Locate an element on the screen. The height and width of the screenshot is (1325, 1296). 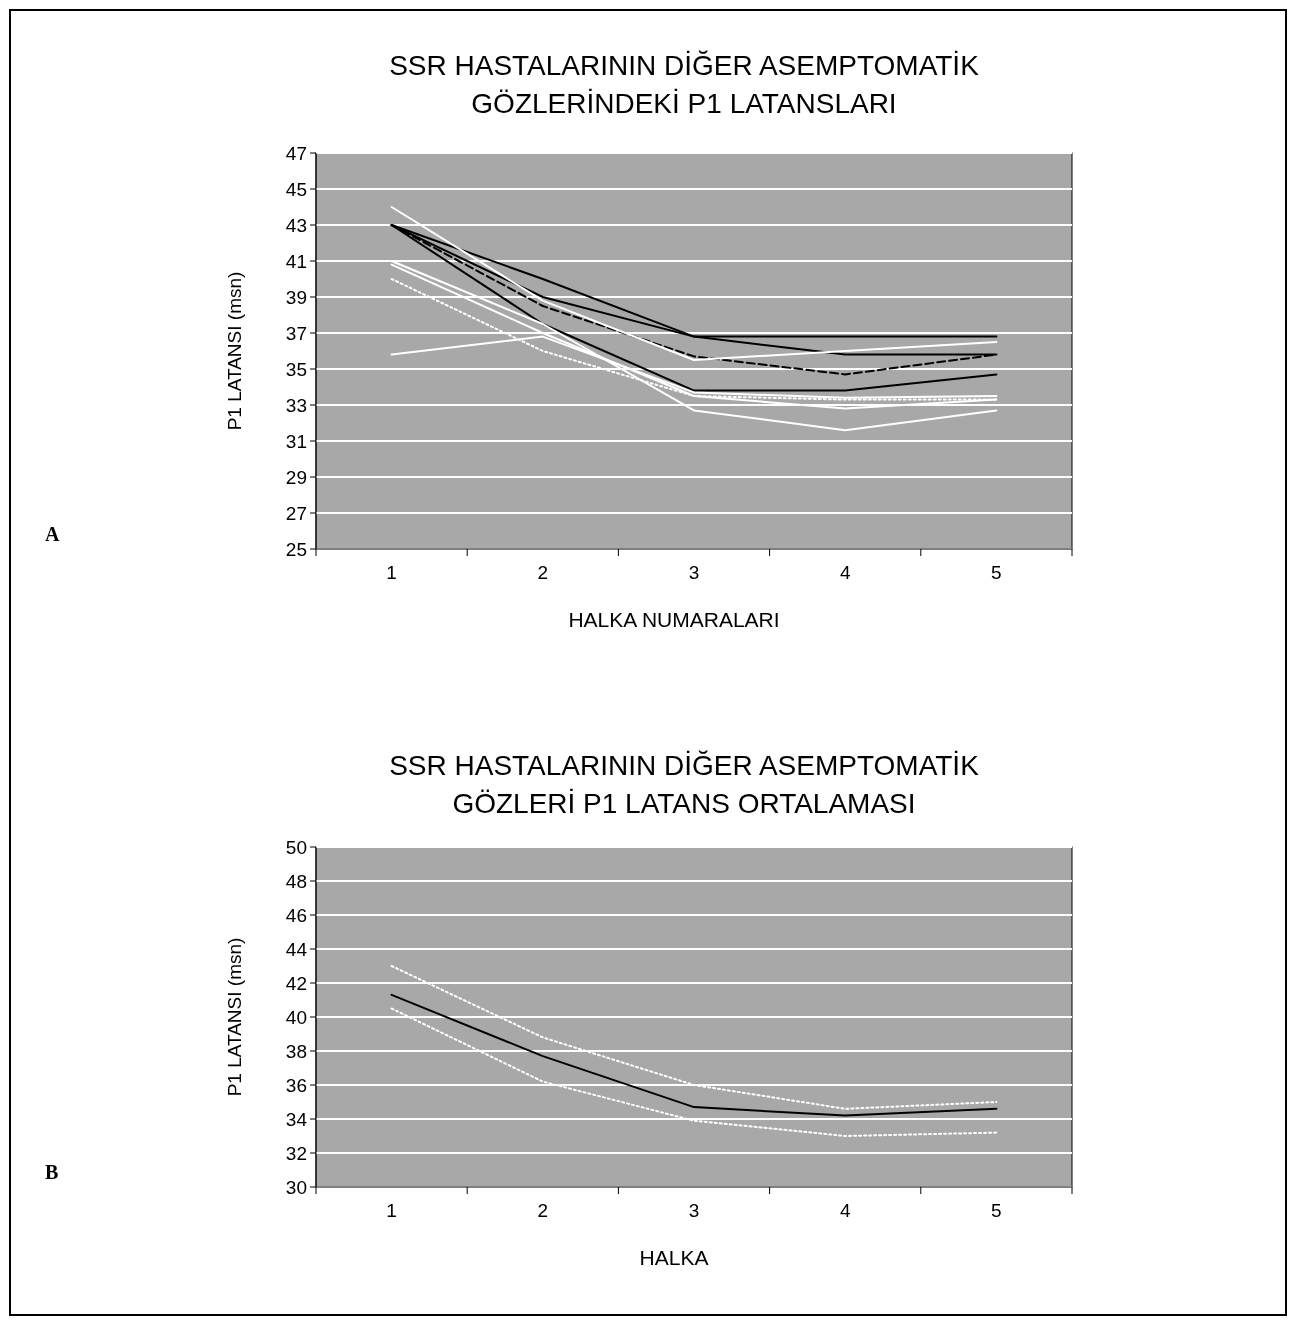
y-tick-label: 41 is located at coordinates (296, 261).